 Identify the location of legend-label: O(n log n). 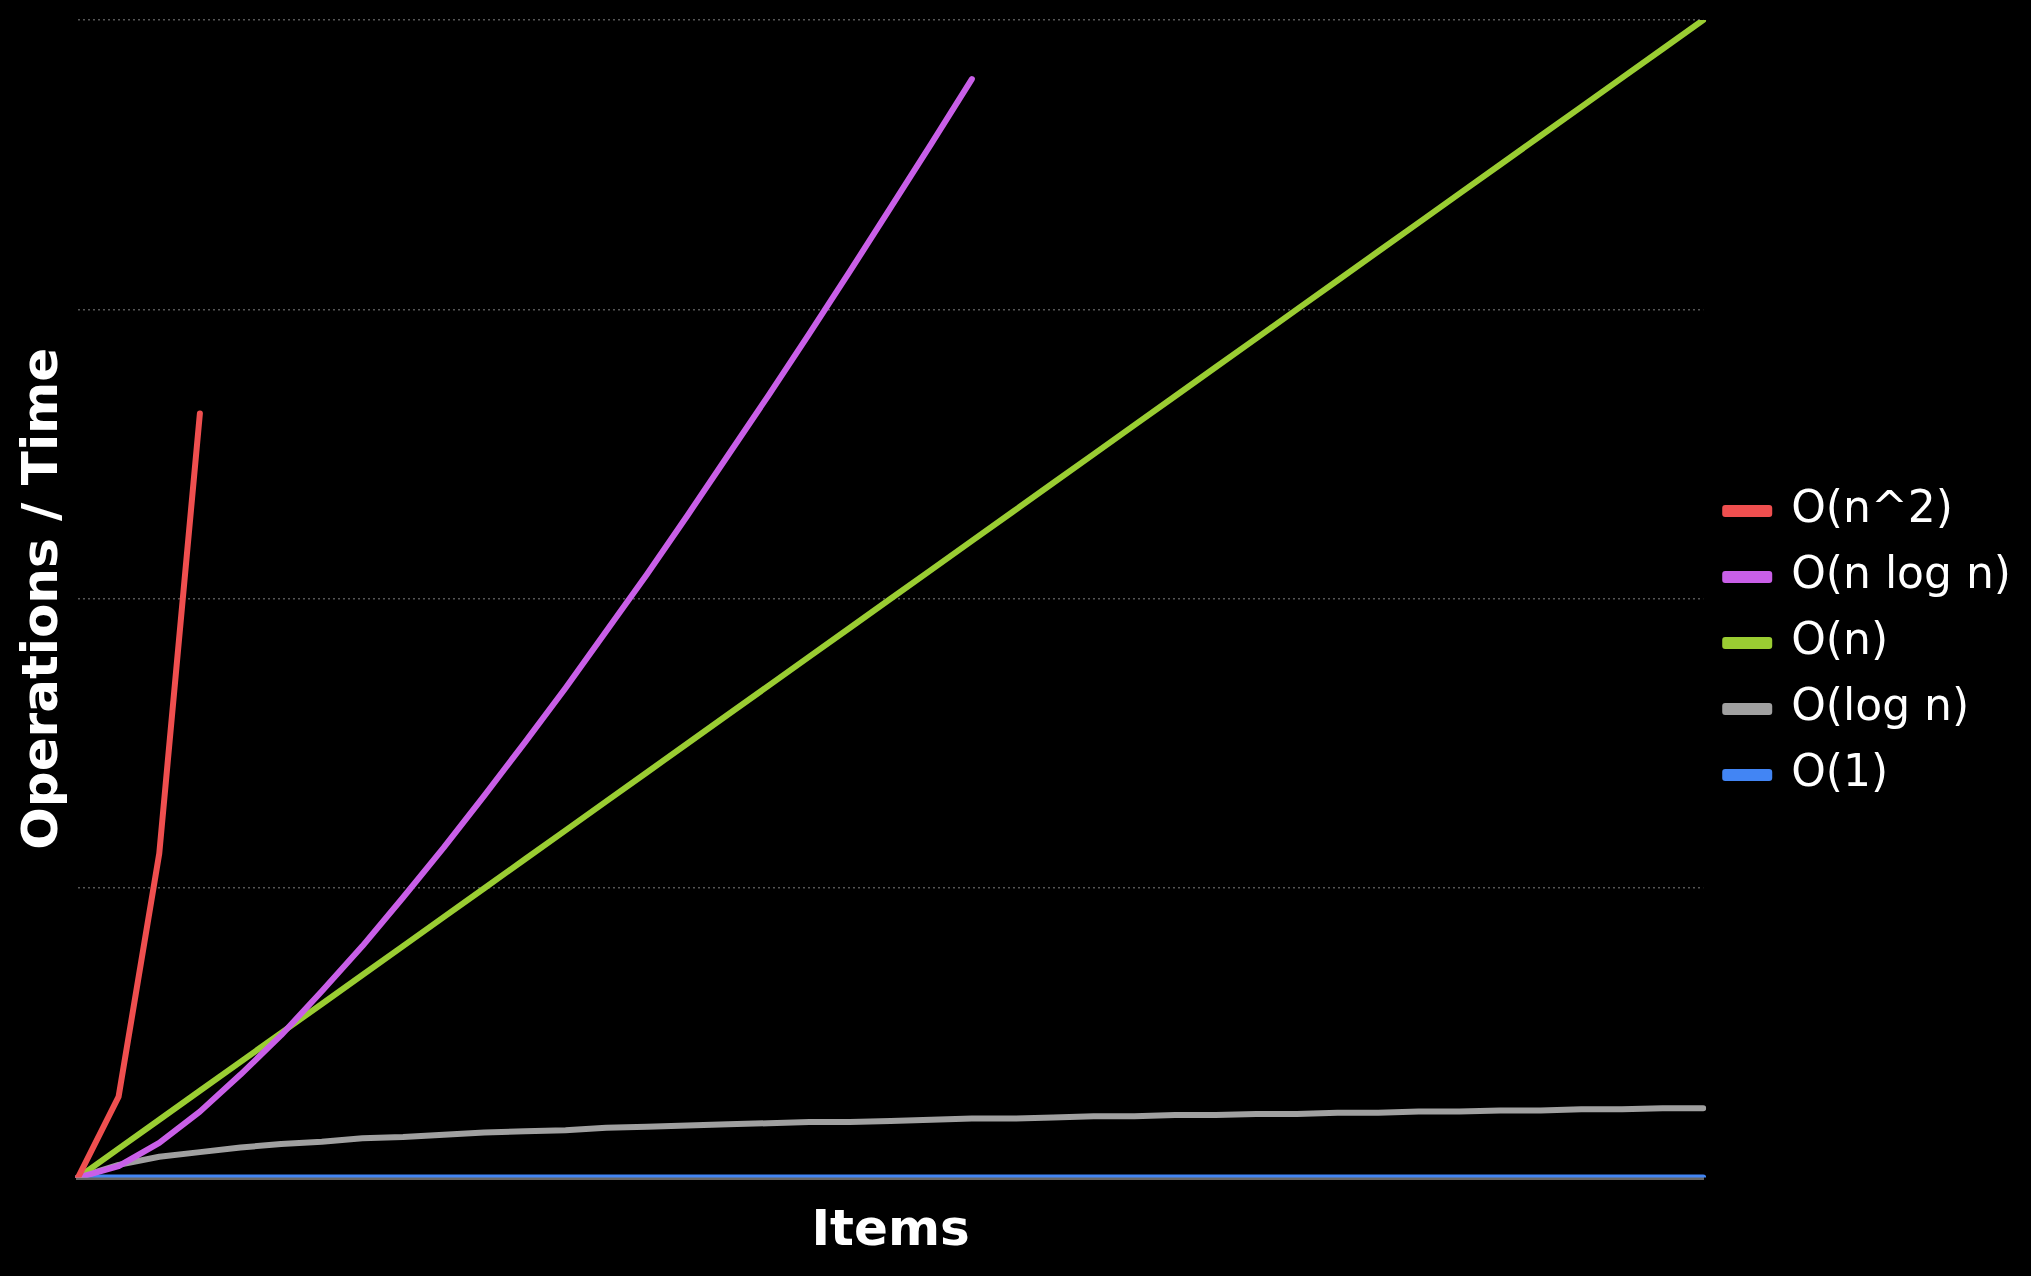
(1901, 573).